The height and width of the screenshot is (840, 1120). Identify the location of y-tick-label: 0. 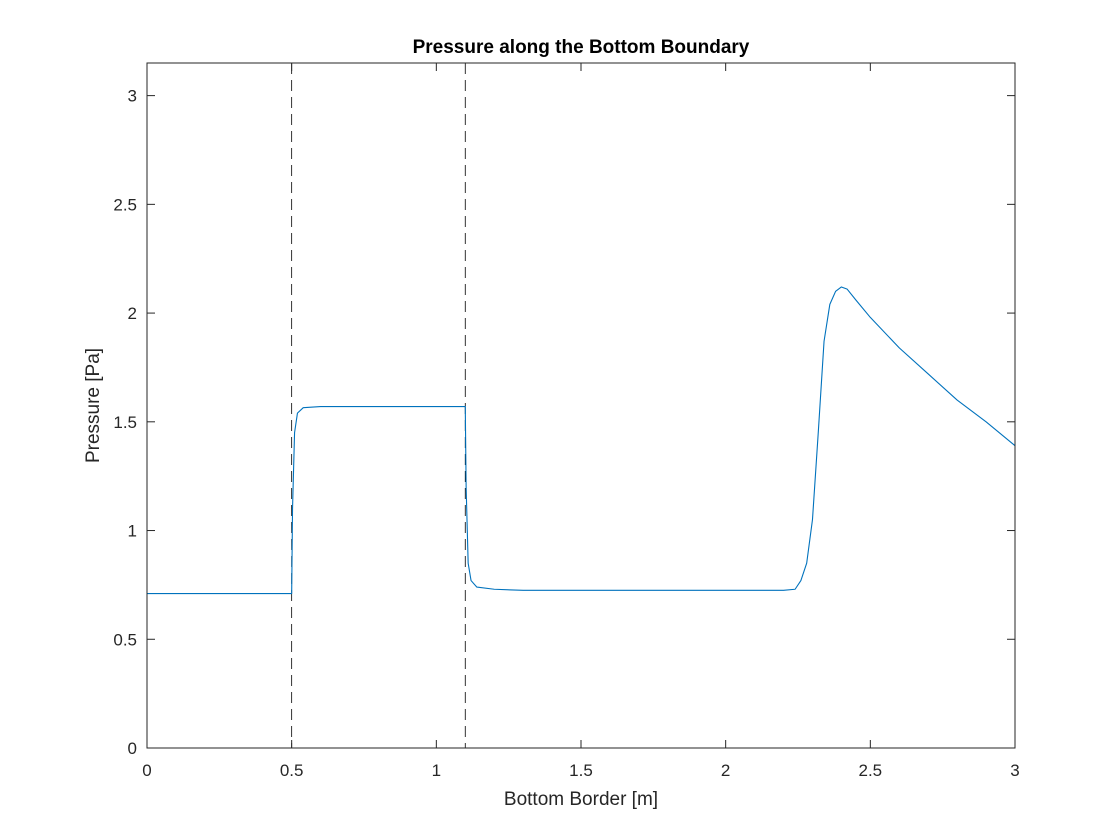
(132, 748).